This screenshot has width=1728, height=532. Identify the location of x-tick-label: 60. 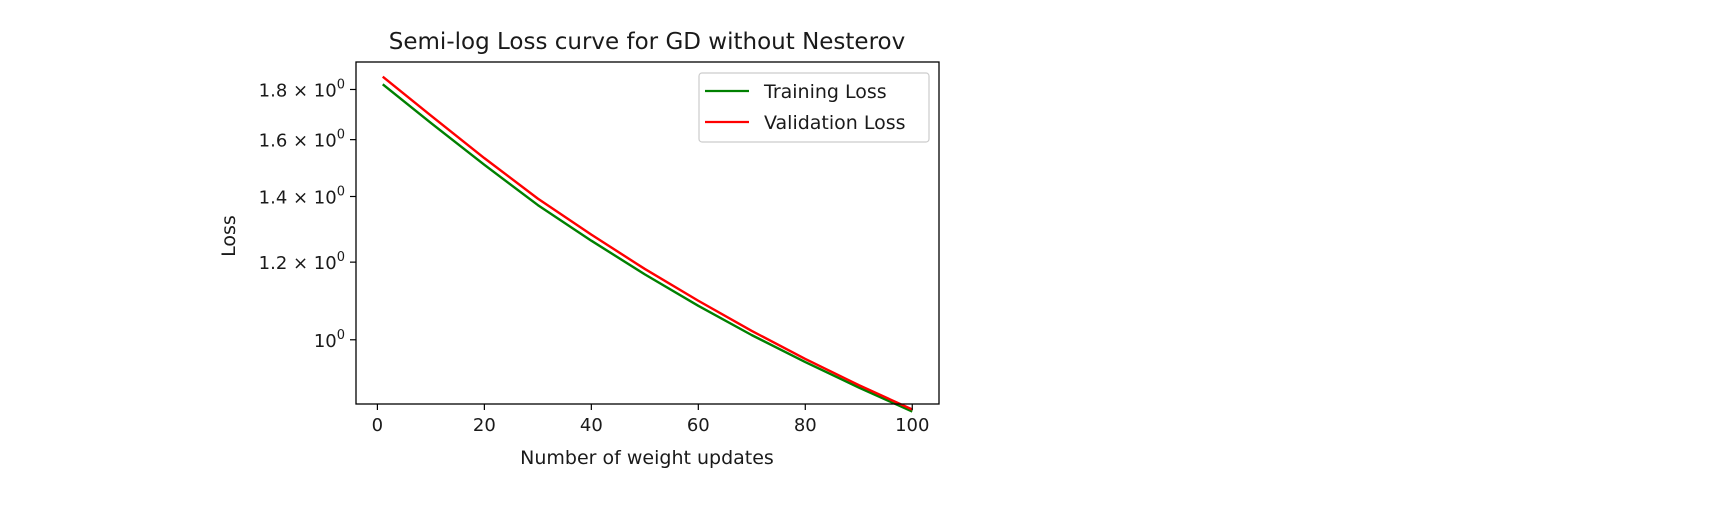
(698, 425).